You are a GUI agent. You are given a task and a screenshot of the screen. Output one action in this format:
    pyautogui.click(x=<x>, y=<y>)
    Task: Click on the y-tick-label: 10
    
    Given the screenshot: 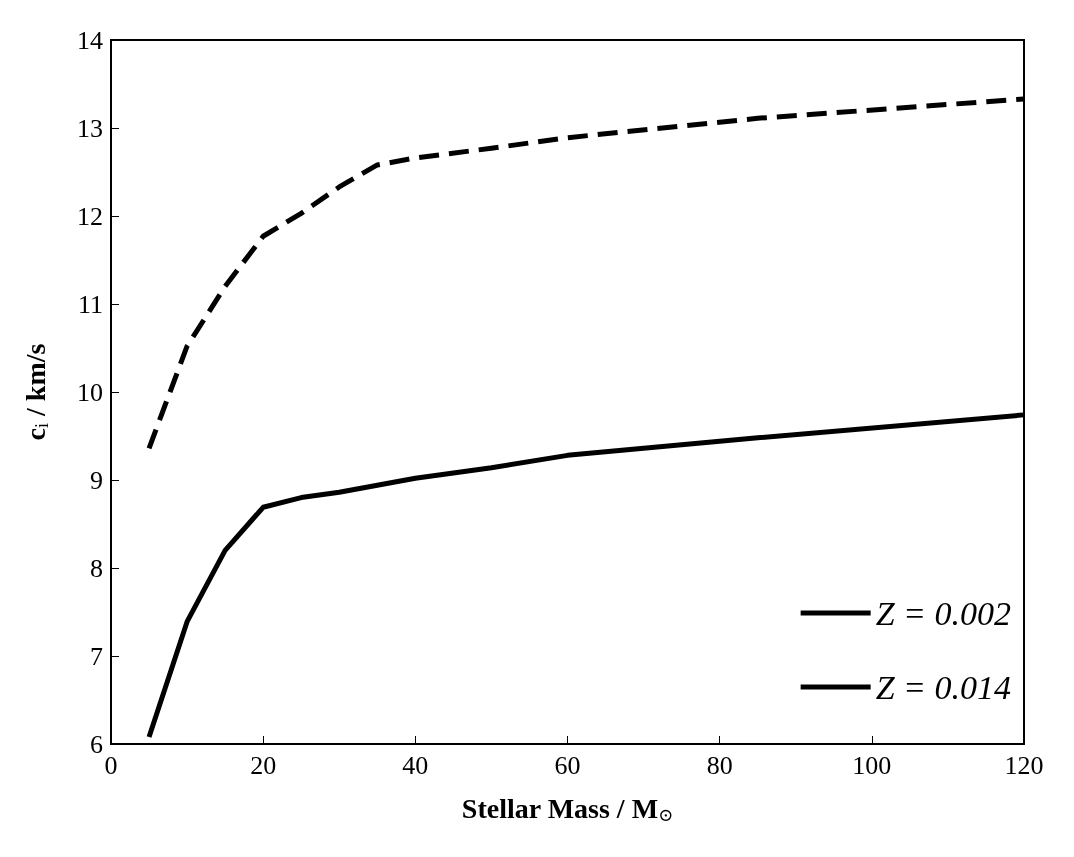 What is the action you would take?
    pyautogui.click(x=90, y=392)
    